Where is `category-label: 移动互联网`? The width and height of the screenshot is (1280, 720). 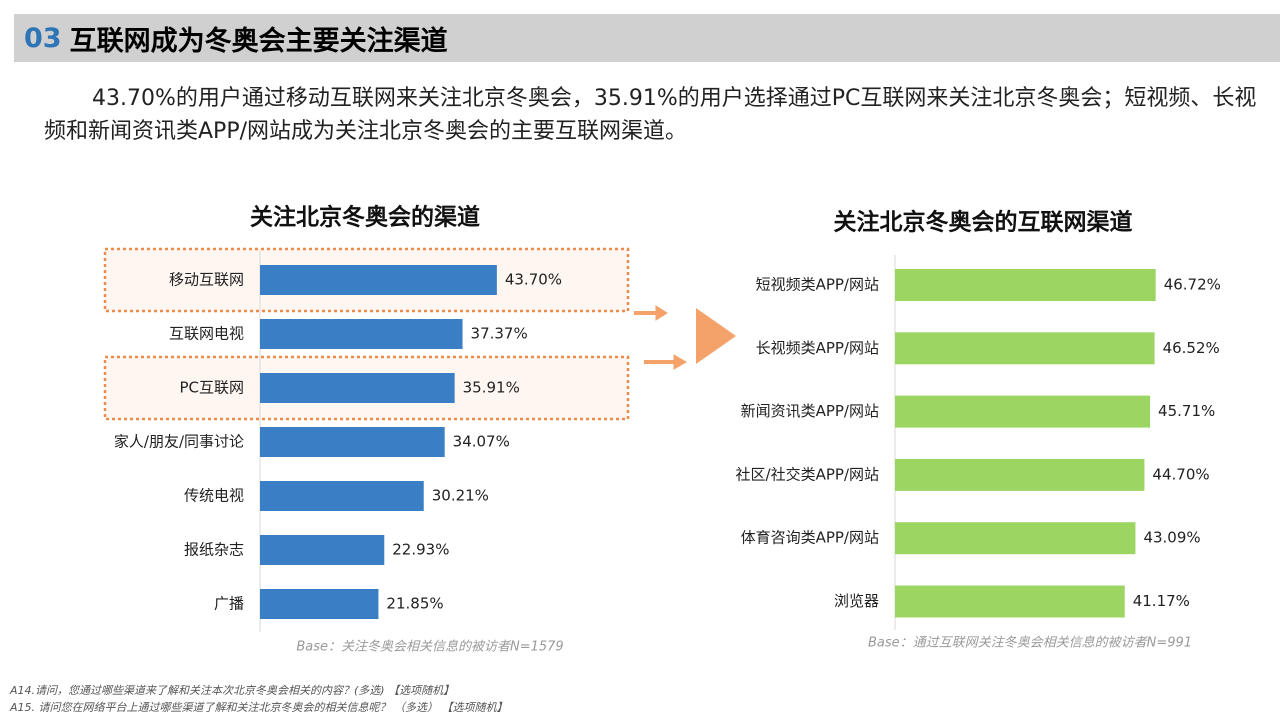
category-label: 移动互联网 is located at coordinates (206, 280).